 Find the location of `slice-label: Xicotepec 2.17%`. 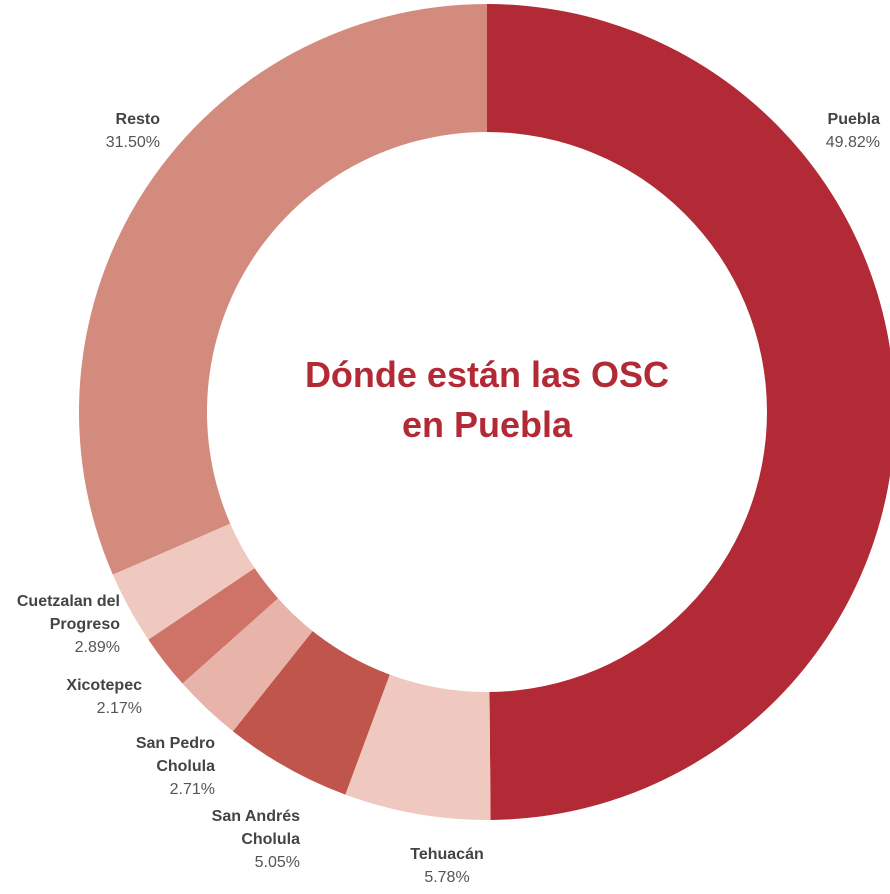

slice-label: Xicotepec 2.17% is located at coordinates (87, 697).